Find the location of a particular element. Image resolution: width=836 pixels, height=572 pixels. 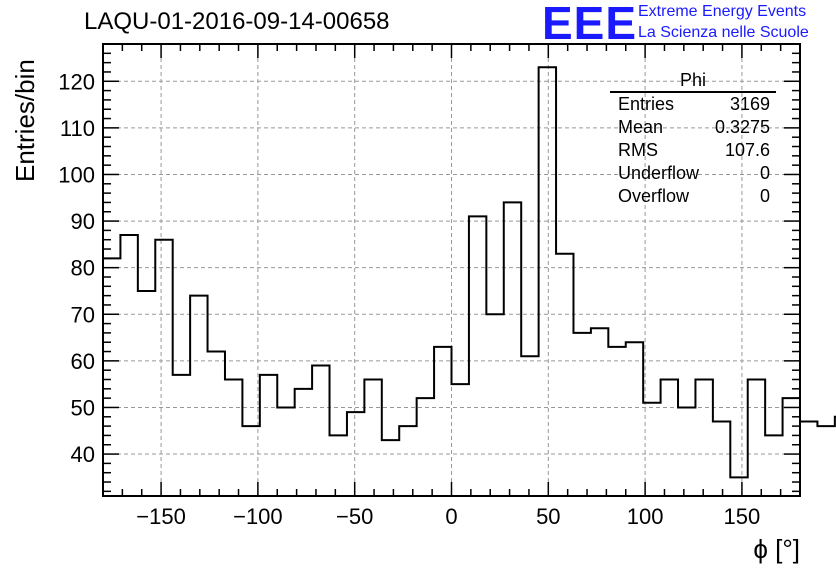

stats-row-overflow: Overflow 0 is located at coordinates (693, 196).